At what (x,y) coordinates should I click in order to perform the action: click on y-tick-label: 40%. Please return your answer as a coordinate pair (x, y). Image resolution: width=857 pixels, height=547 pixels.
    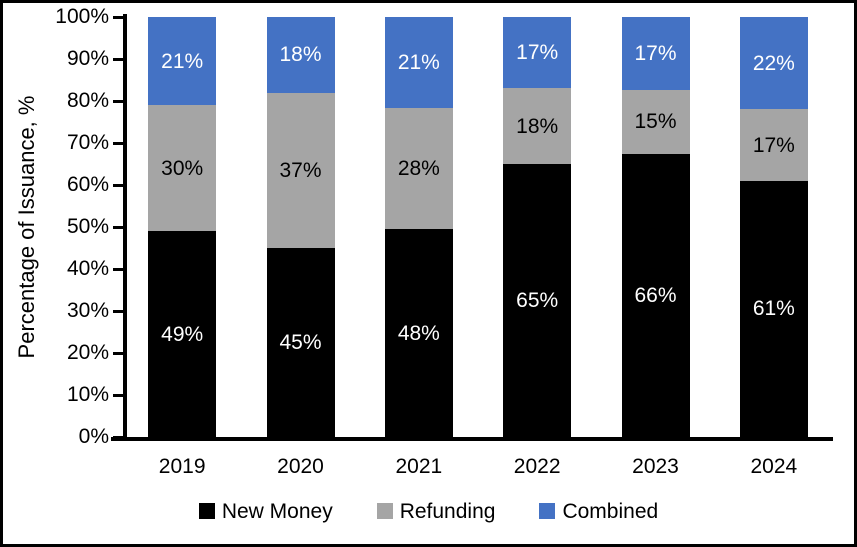
    Looking at the image, I should click on (87, 268).